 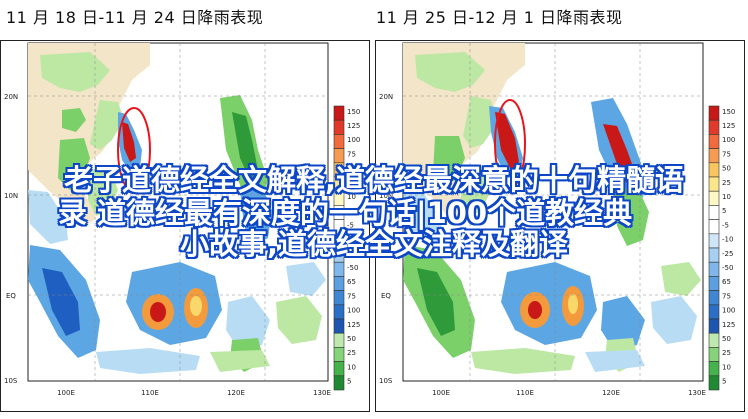 I want to click on lat-label: 10S, so click(x=11, y=381).